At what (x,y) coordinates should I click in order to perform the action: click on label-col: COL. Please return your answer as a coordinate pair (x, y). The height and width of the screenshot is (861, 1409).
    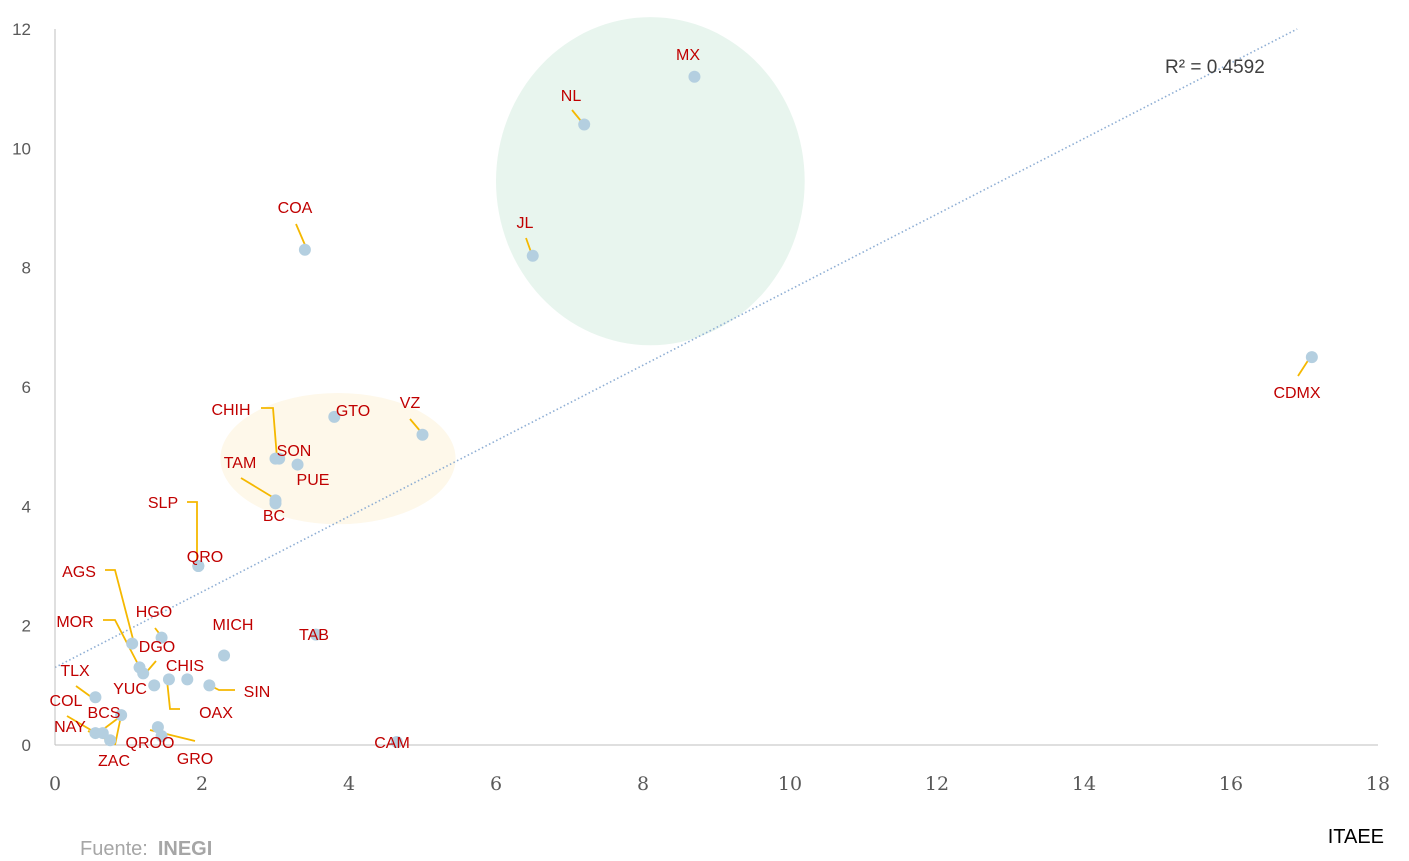
    Looking at the image, I should click on (66, 701).